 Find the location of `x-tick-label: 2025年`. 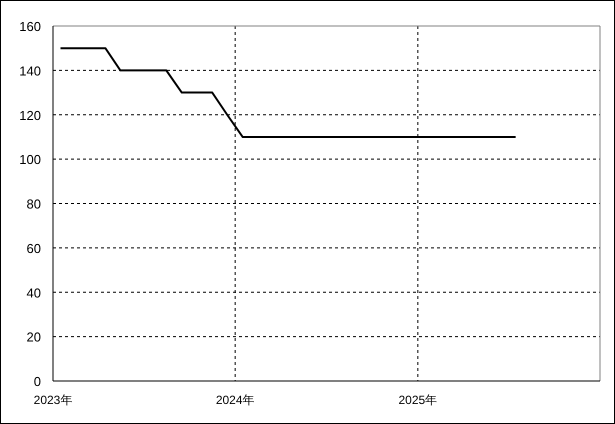

x-tick-label: 2025年 is located at coordinates (418, 400).